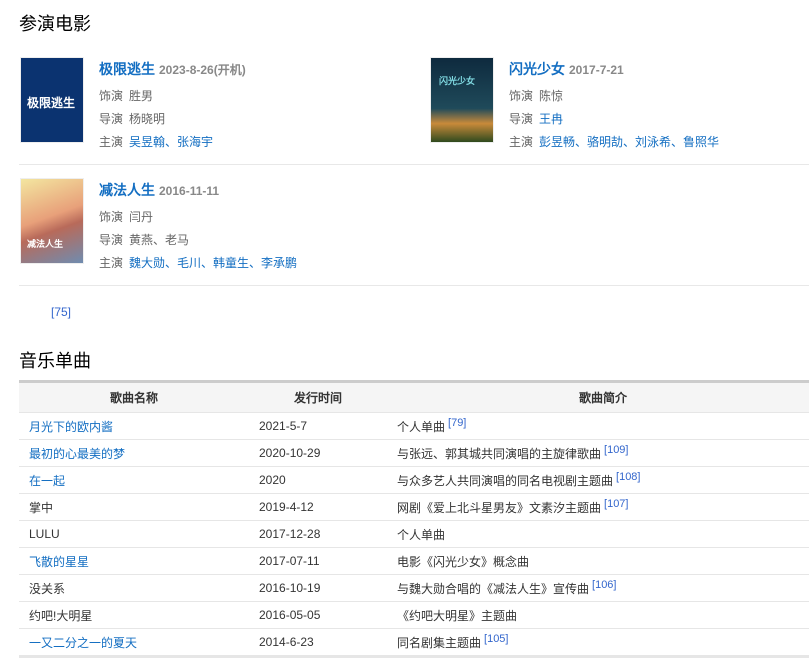 The image size is (809, 658). I want to click on film-title-link: 减法人生, so click(127, 190).